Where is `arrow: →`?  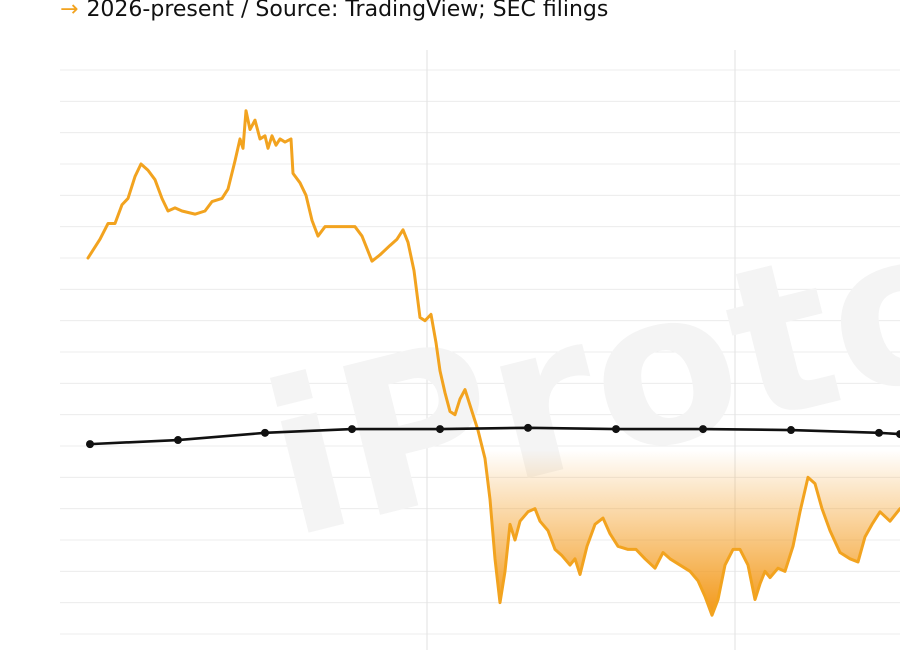
arrow: → is located at coordinates (69, 11).